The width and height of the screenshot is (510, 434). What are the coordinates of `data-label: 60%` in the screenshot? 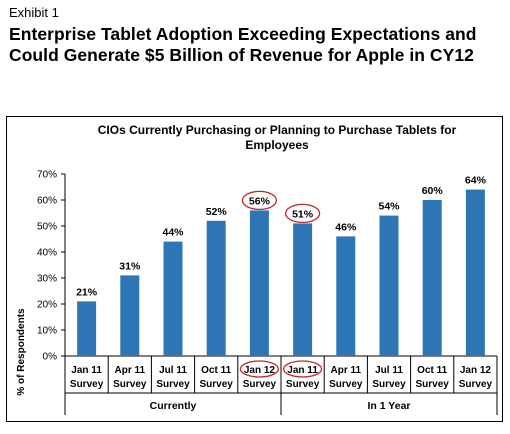 It's located at (433, 191).